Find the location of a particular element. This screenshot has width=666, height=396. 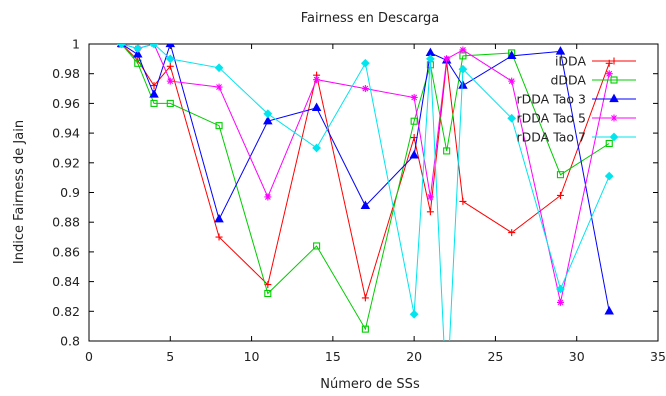

x-tick-label: 30 is located at coordinates (577, 356).